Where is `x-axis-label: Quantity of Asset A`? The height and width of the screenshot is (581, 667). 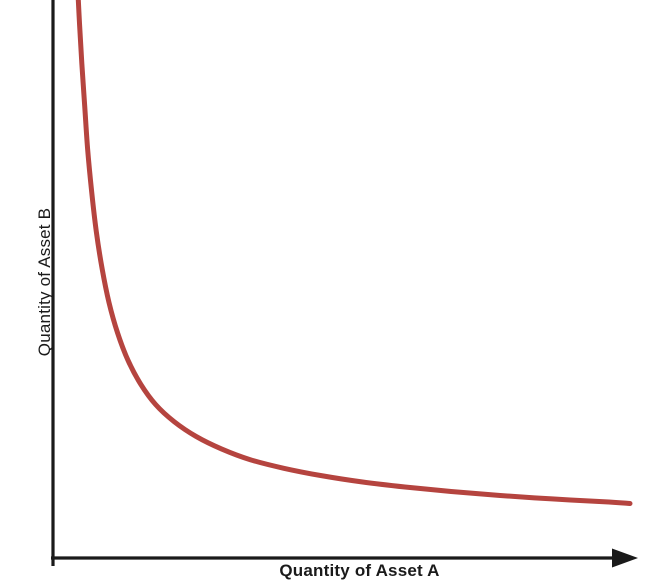 x-axis-label: Quantity of Asset A is located at coordinates (359, 570).